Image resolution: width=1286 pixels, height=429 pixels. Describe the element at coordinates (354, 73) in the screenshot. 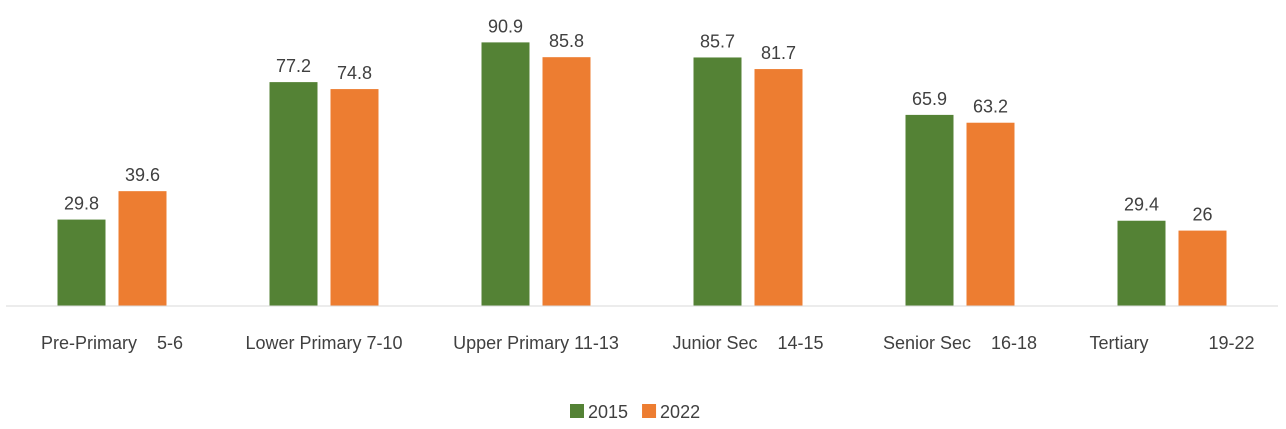

I see `data-label: 74.8` at that location.